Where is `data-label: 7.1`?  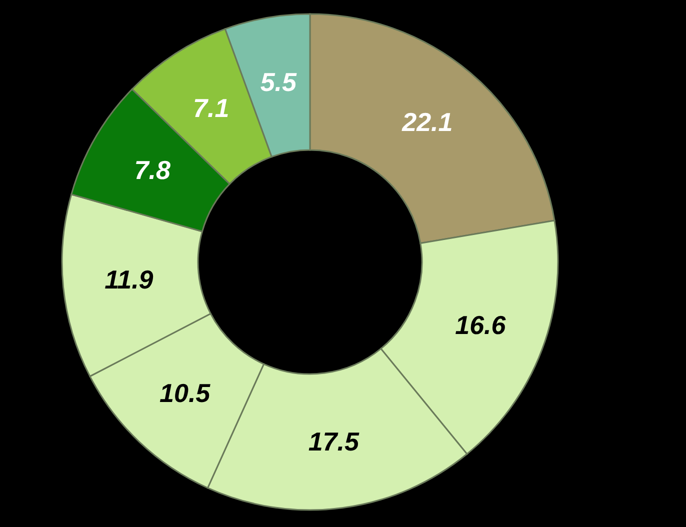 data-label: 7.1 is located at coordinates (211, 108).